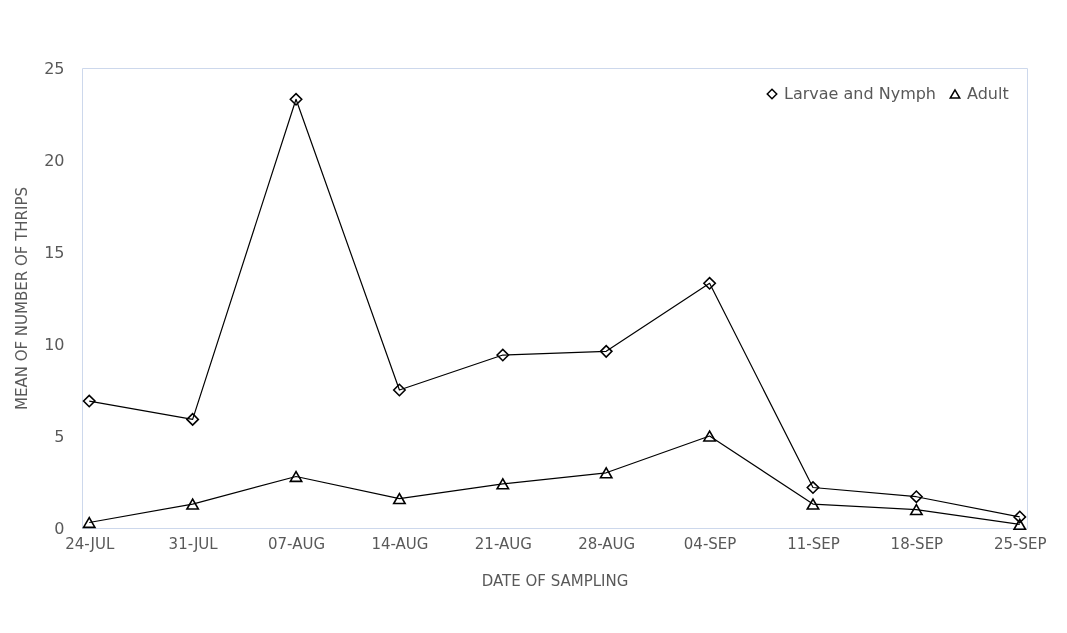 This screenshot has height=633, width=1067. What do you see at coordinates (860, 93) in the screenshot?
I see `legend-label: Larvae and Nymph` at bounding box center [860, 93].